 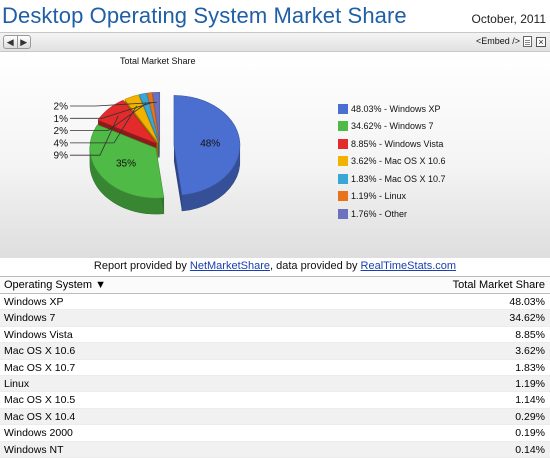 What do you see at coordinates (48, 285) in the screenshot?
I see `col-header-os-label: Operating System` at bounding box center [48, 285].